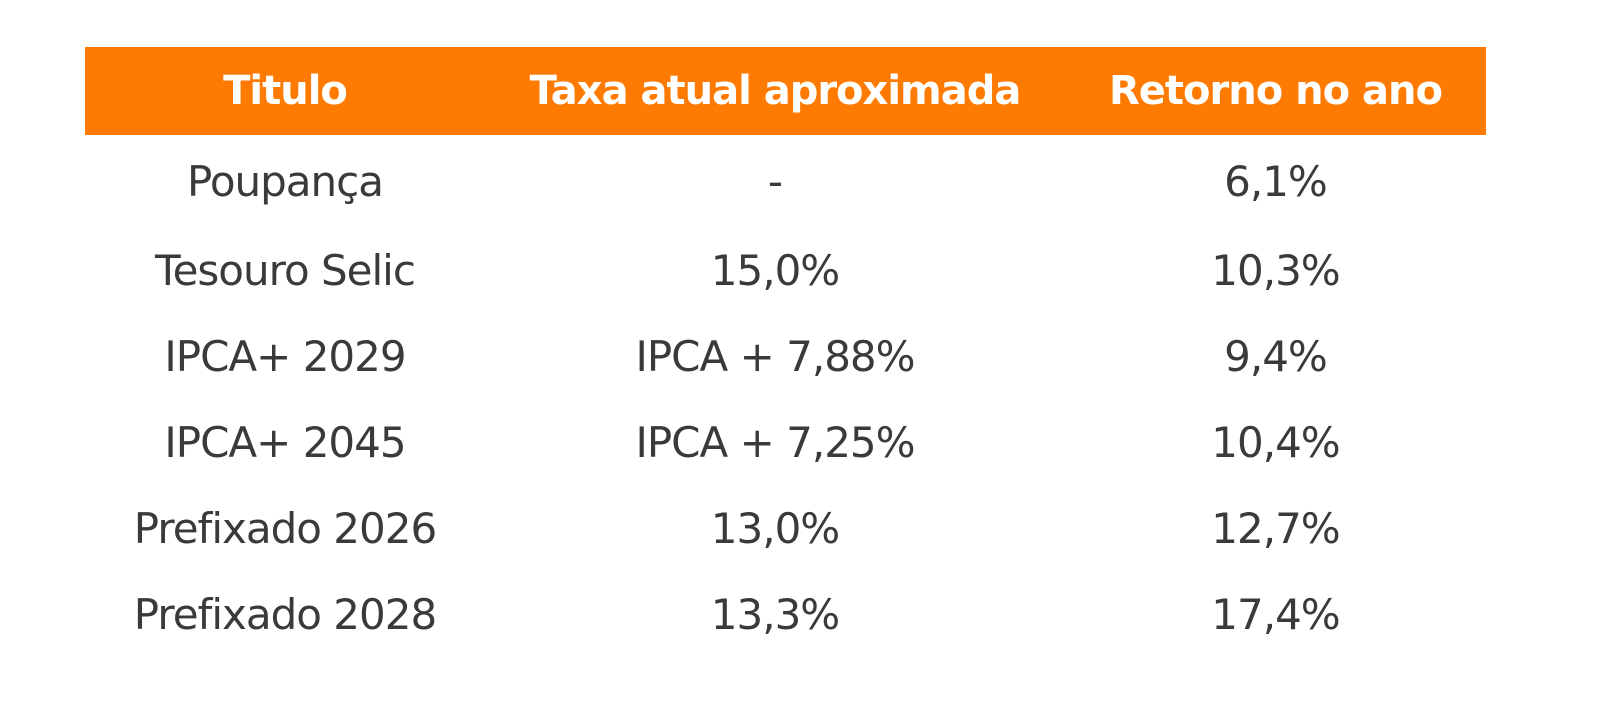 This screenshot has width=1600, height=709. I want to click on cell-titulo: Prefixado 2026, so click(285, 528).